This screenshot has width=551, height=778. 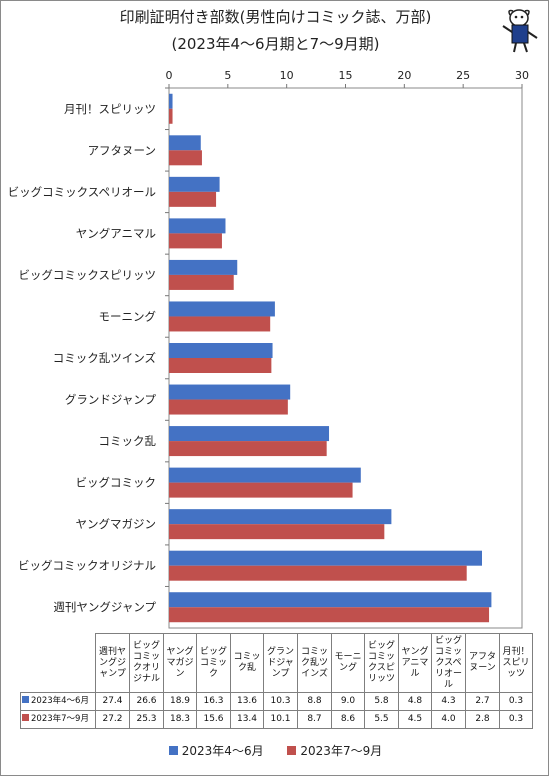 I want to click on table-header-cell: ビッグコミックオリジナル, so click(x=146, y=663).